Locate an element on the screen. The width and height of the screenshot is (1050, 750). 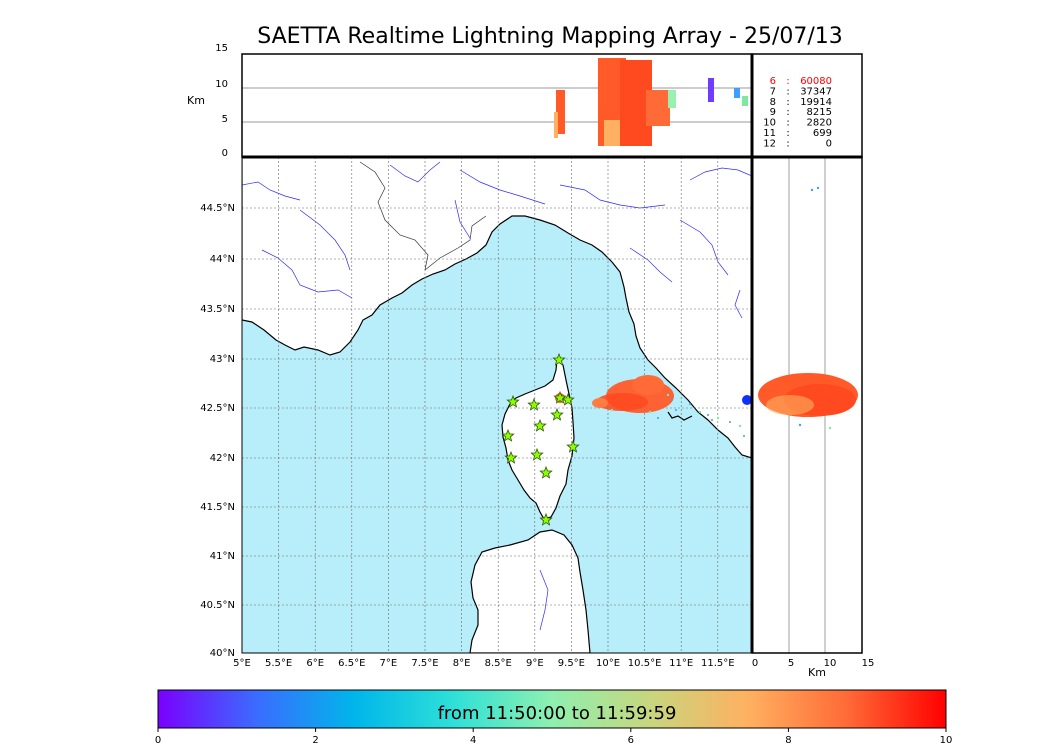
lat-tick-label: 42.5°N is located at coordinates (217, 408).